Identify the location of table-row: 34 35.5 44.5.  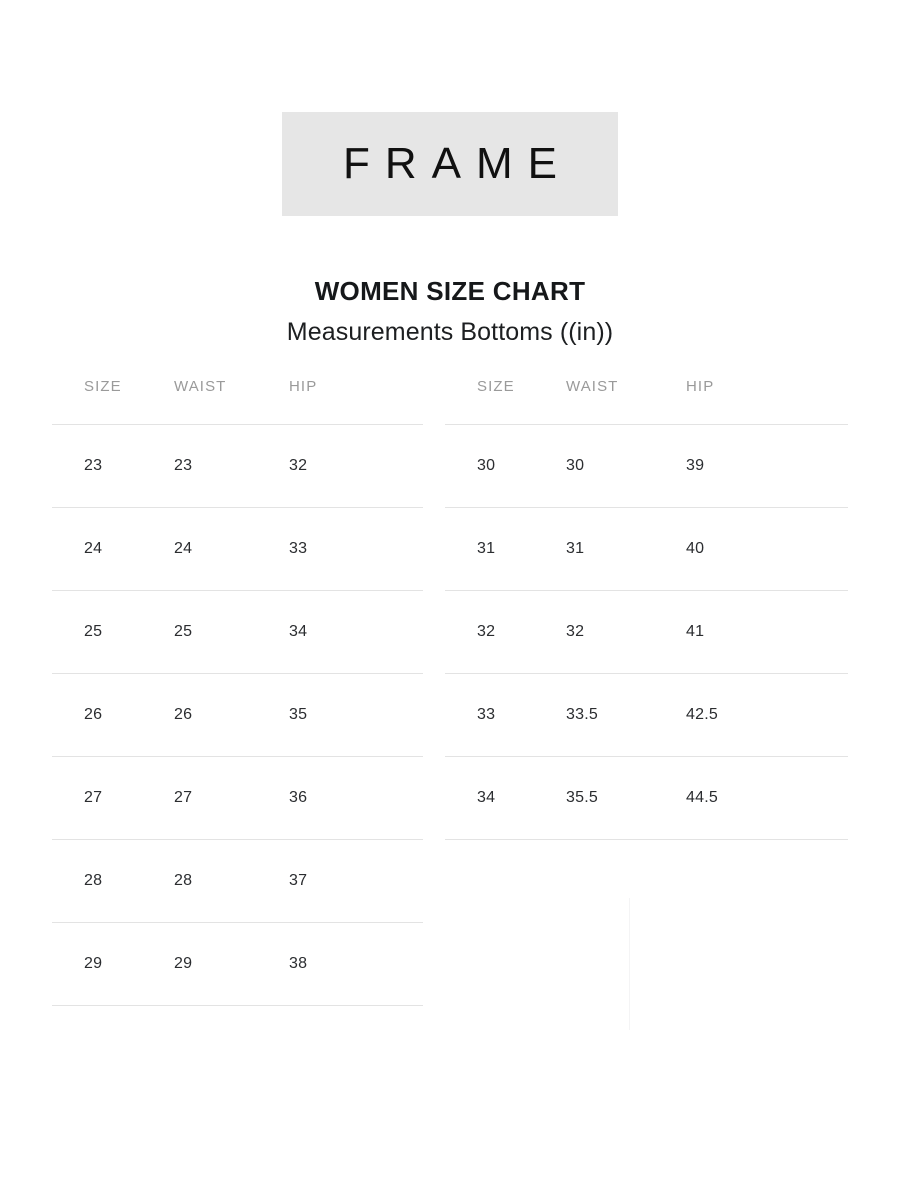
(646, 798).